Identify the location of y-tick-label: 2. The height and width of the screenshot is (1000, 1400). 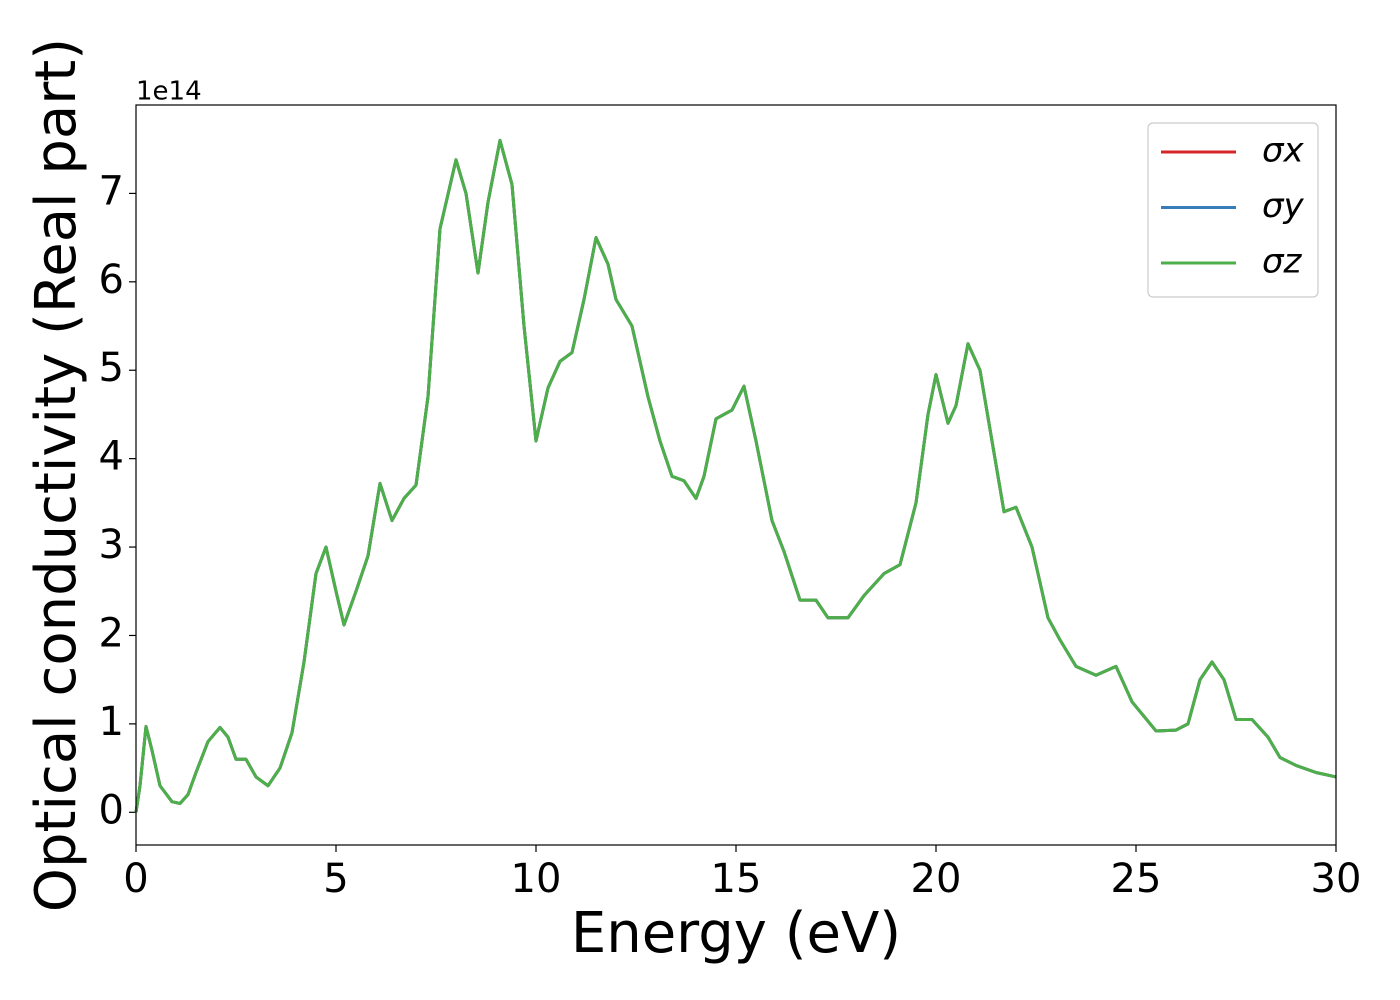
(111, 633).